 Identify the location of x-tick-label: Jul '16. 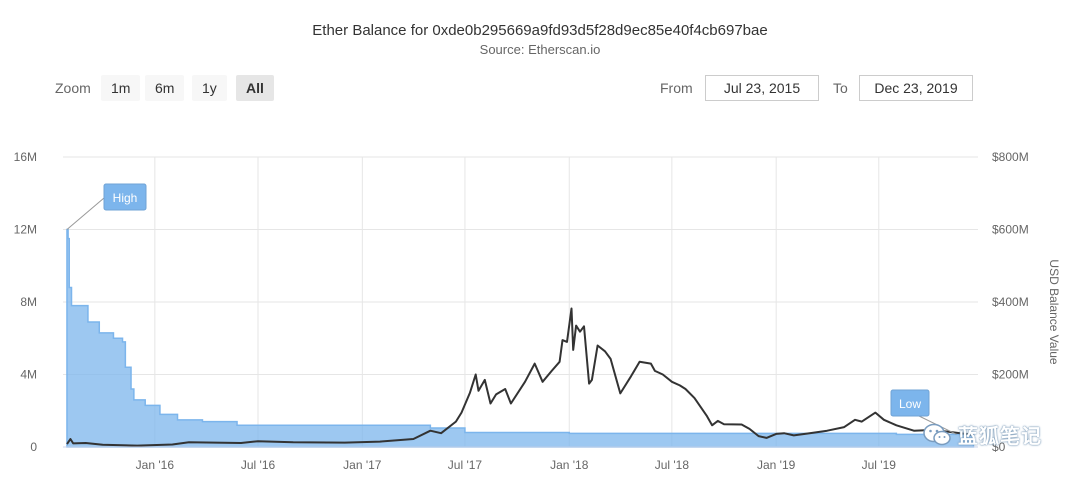
(258, 465).